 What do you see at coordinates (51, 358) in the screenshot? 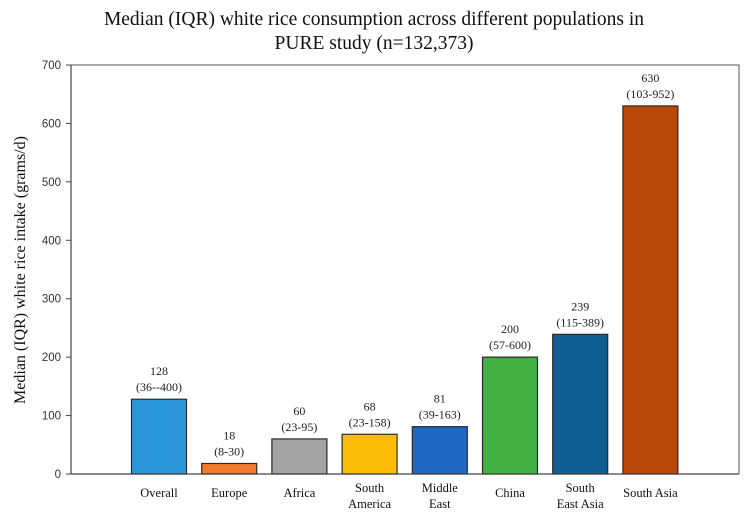
I see `y-tick-label: 200` at bounding box center [51, 358].